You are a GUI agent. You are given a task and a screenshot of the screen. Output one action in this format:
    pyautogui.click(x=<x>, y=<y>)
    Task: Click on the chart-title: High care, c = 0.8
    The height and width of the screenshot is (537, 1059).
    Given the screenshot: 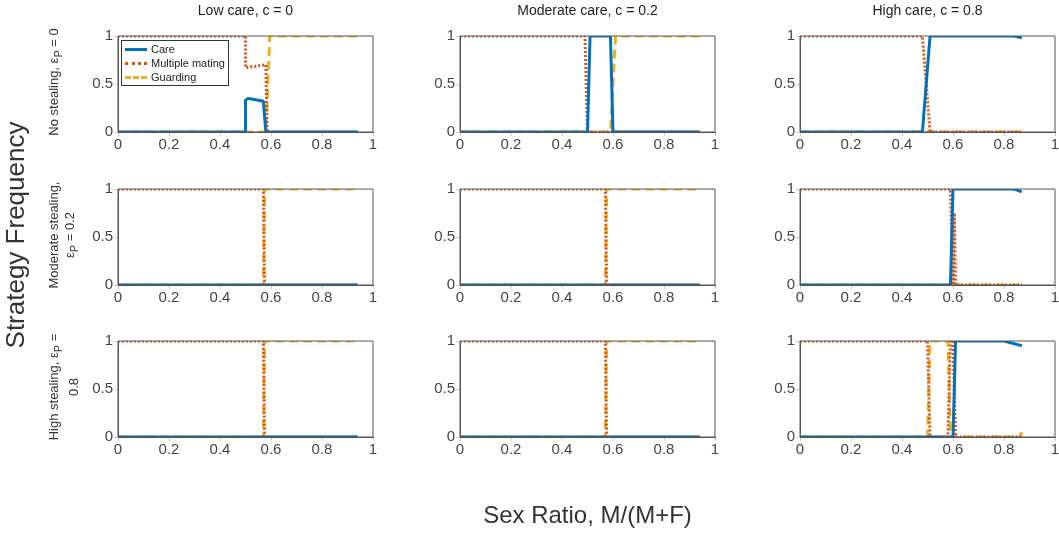 What is the action you would take?
    pyautogui.click(x=927, y=10)
    